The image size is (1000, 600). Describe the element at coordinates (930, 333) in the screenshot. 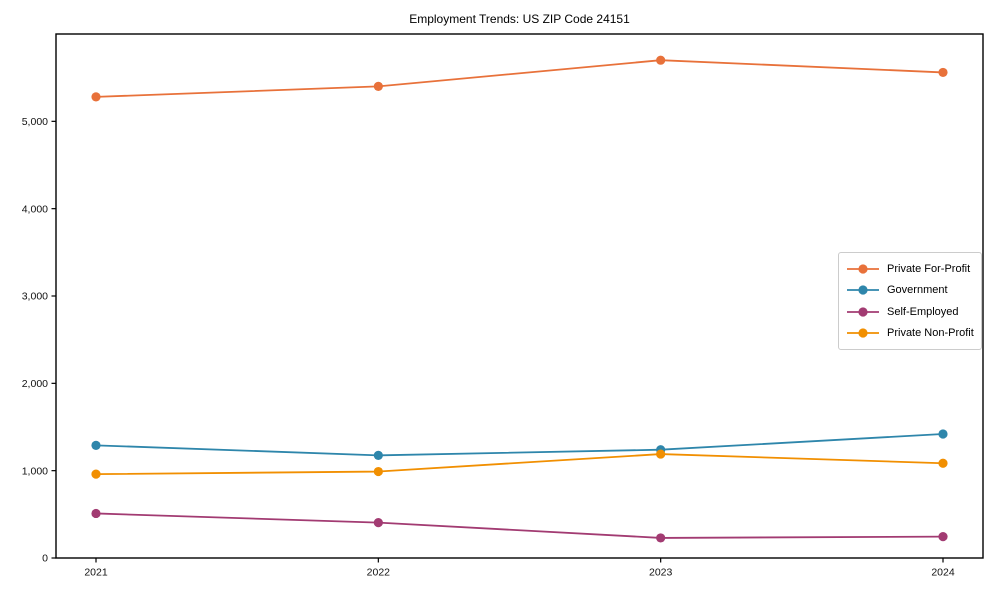

I see `legend-label: Private Non-Profit` at that location.